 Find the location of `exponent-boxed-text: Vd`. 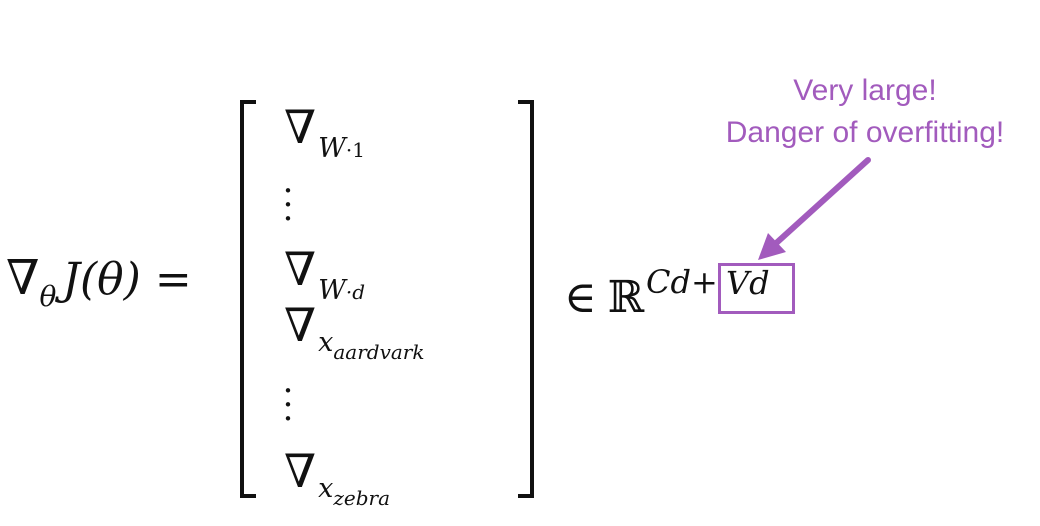

exponent-boxed-text: Vd is located at coordinates (748, 283).